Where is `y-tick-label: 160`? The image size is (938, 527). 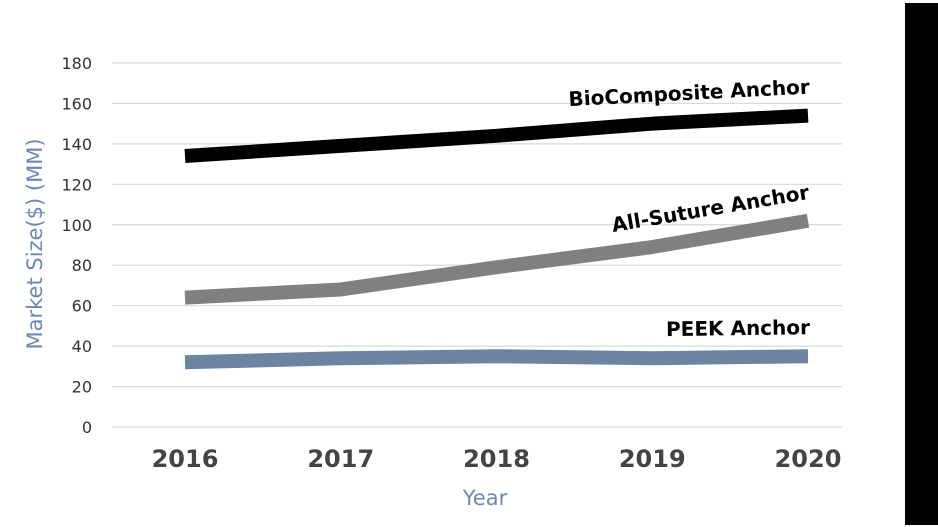
y-tick-label: 160 is located at coordinates (76, 103).